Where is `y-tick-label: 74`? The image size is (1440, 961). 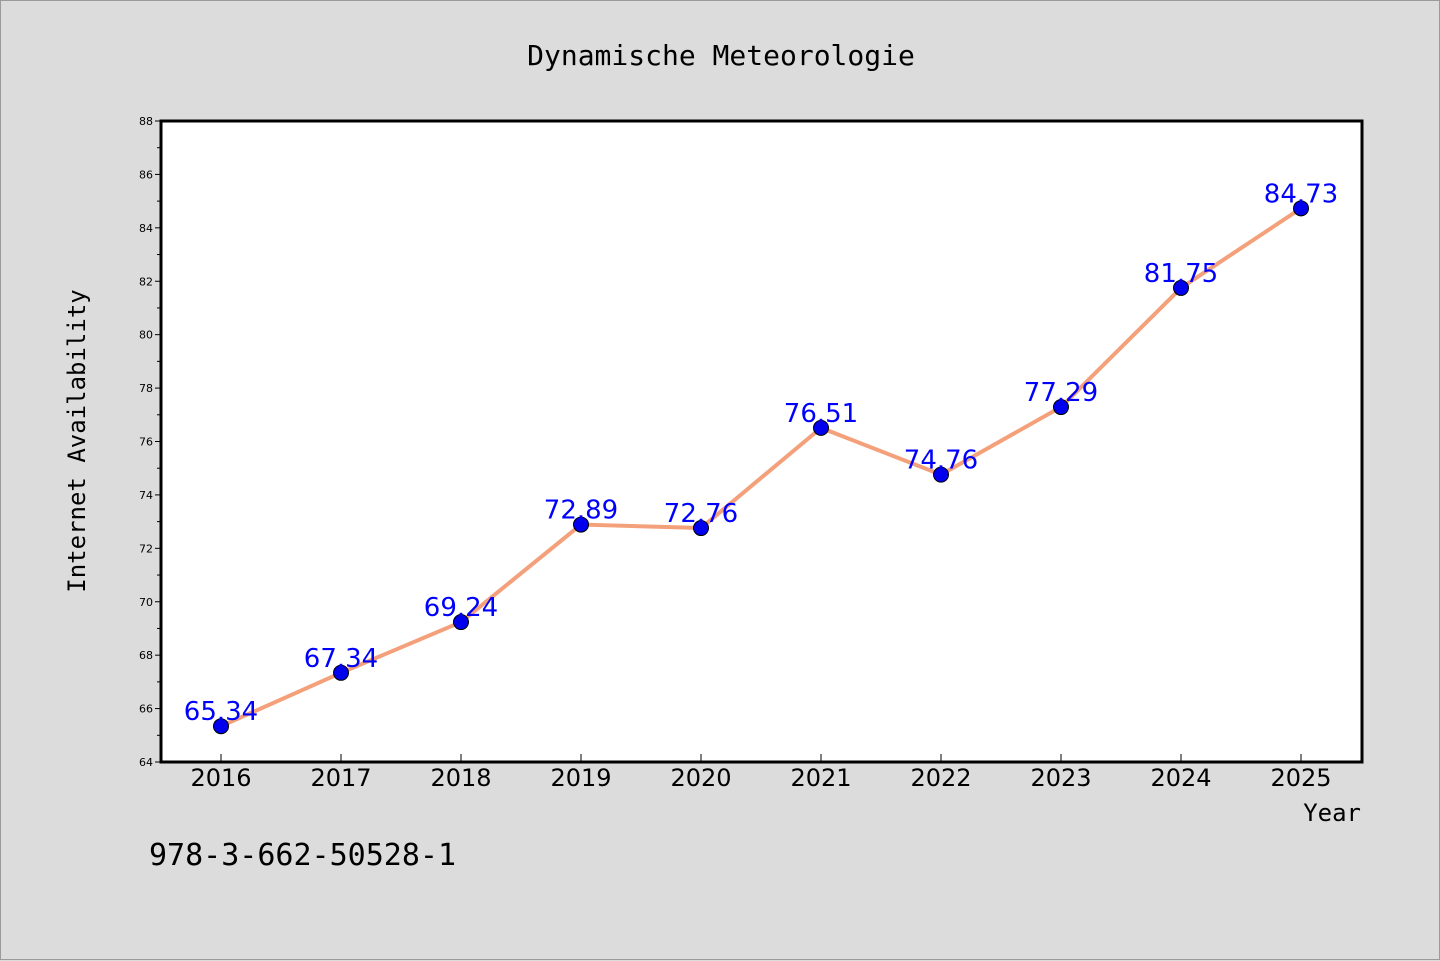
y-tick-label: 74 is located at coordinates (146, 495).